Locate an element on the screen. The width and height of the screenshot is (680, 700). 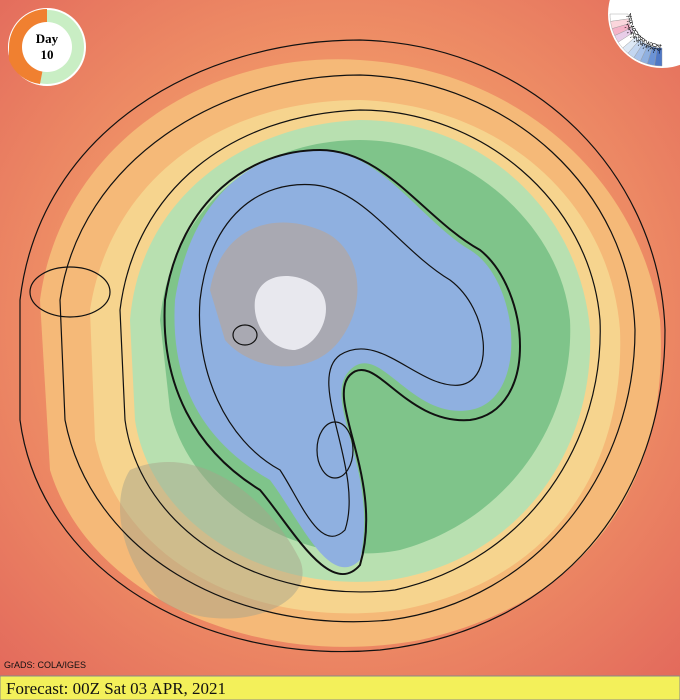
legend-label: -40 is located at coordinates (654, 48).